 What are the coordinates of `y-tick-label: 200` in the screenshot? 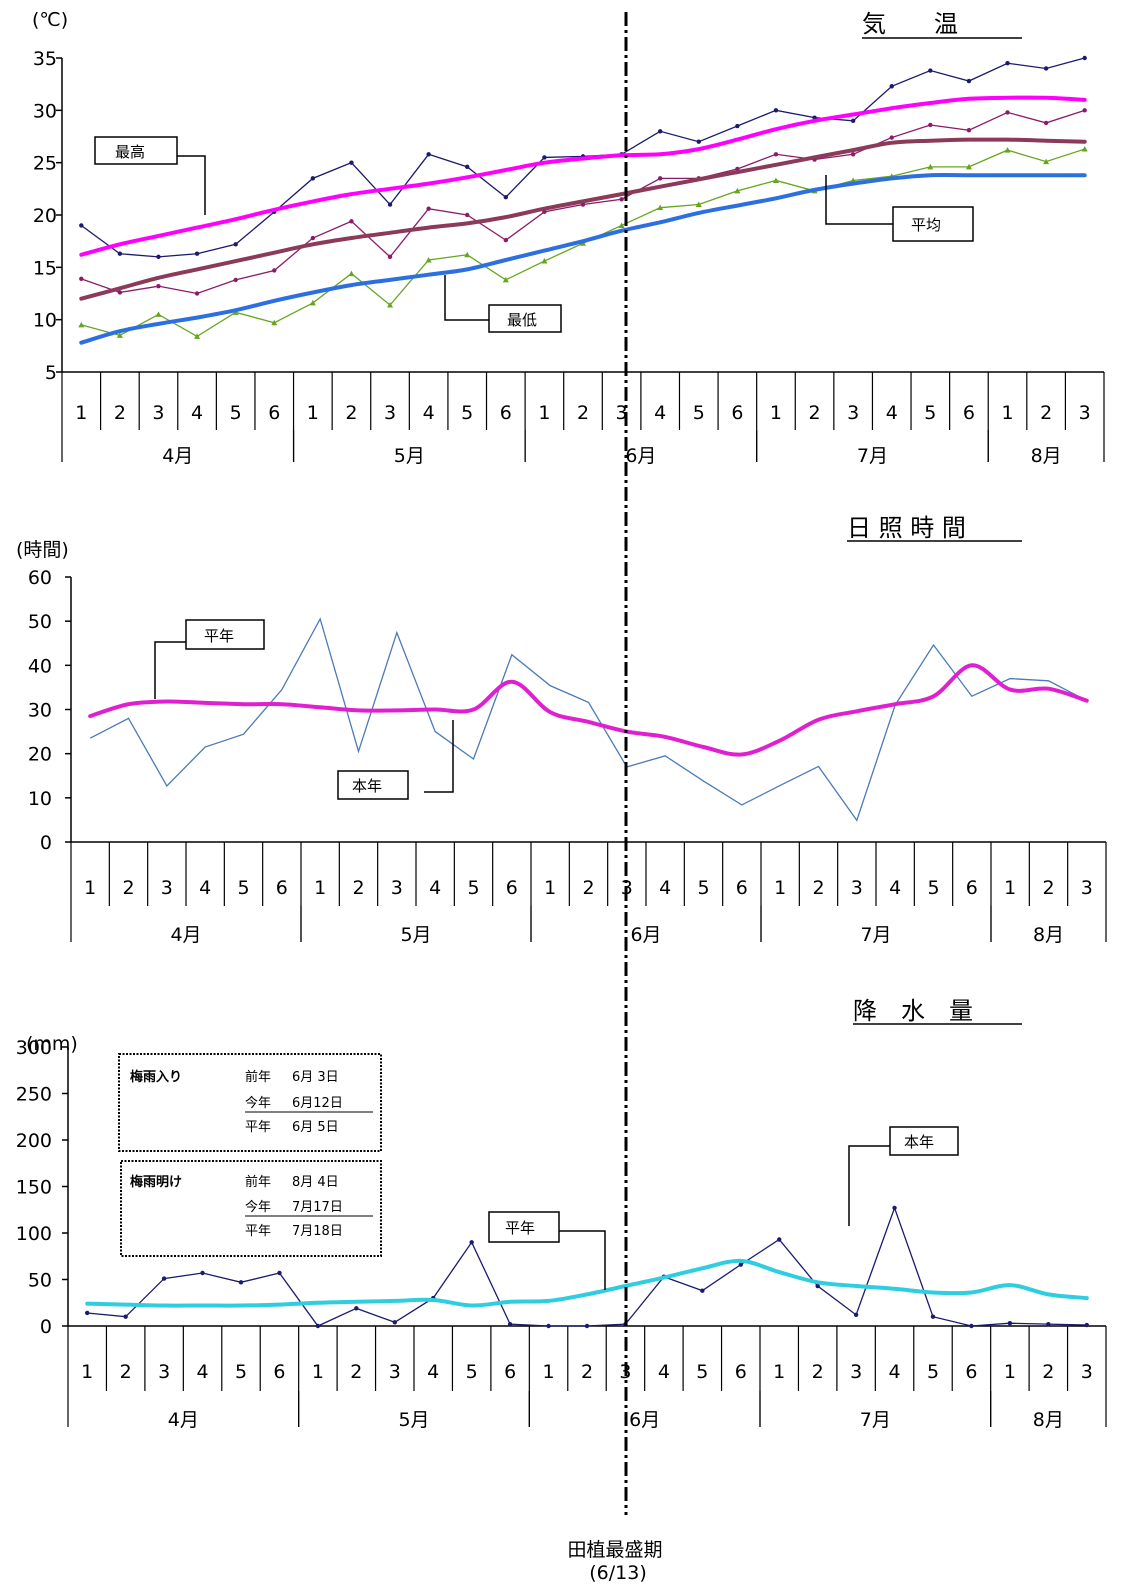 It's located at (34, 1141).